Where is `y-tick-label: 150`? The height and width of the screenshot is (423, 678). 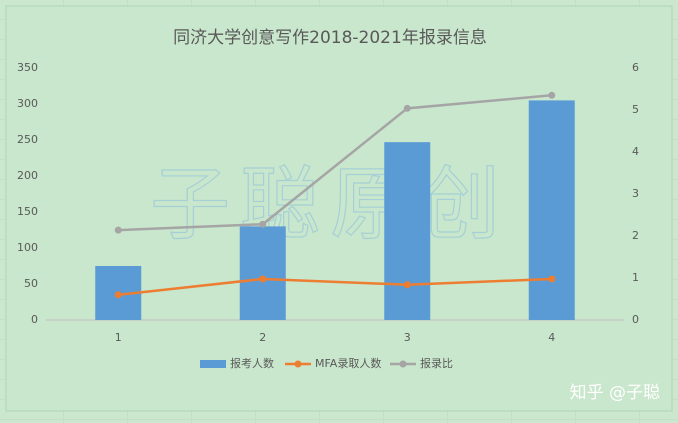 y-tick-label: 150 is located at coordinates (27, 211).